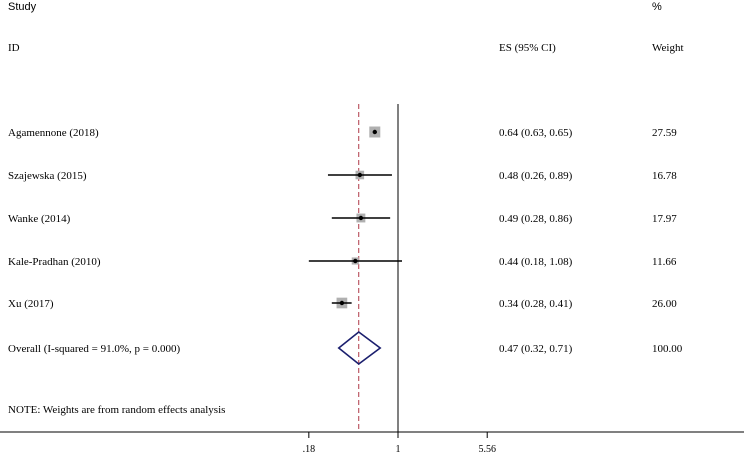 The image size is (744, 456). Describe the element at coordinates (536, 133) in the screenshot. I see `study-es-text: 0.64 (0.63, 0.65)` at that location.